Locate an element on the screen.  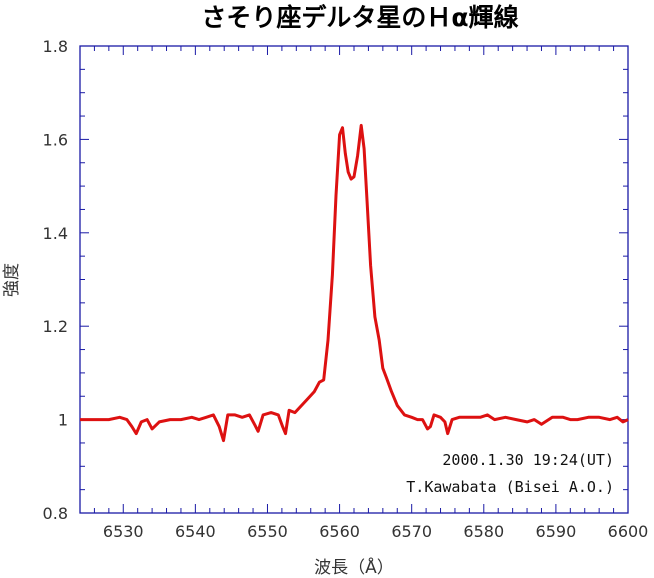
y-axis-label: 強度 is located at coordinates (12, 280).